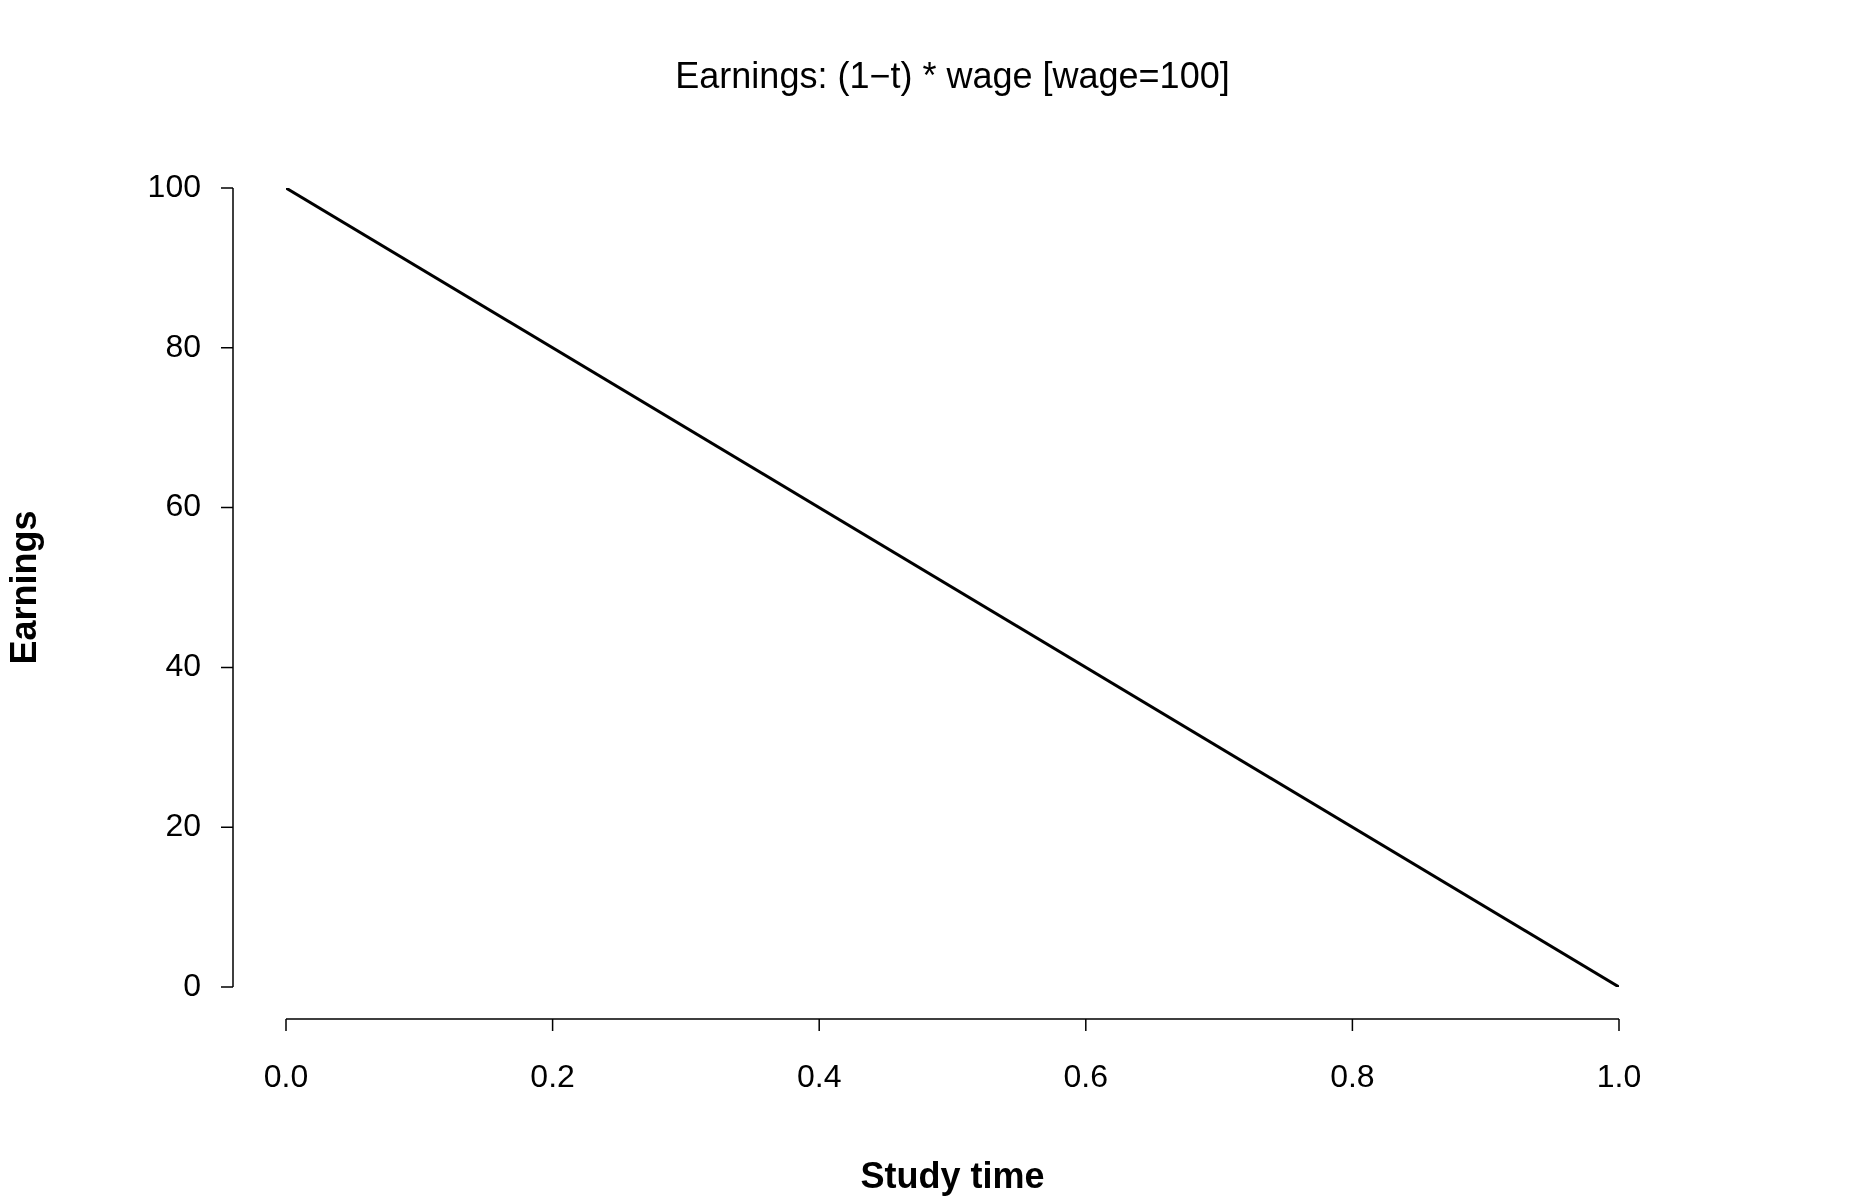  I want to click on x-tick-label: 0.8, so click(1352, 1076).